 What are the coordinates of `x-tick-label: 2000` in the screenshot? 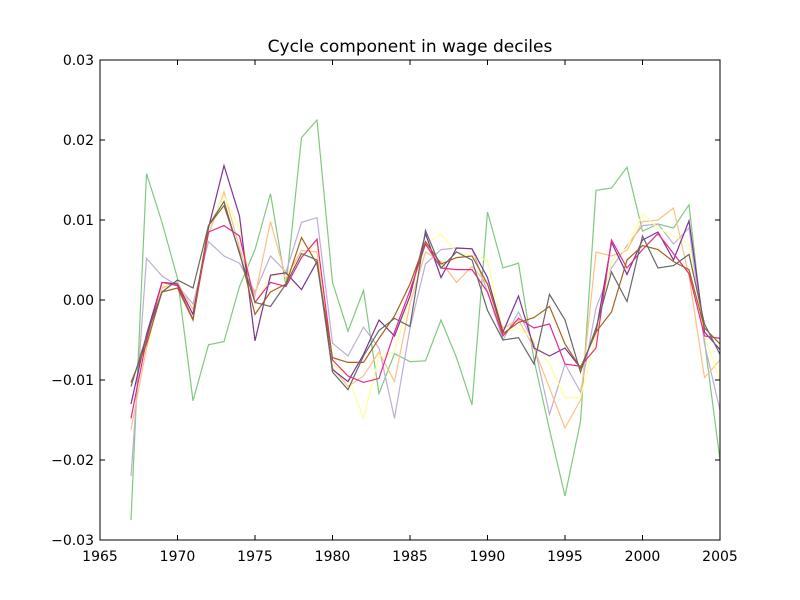 It's located at (643, 557).